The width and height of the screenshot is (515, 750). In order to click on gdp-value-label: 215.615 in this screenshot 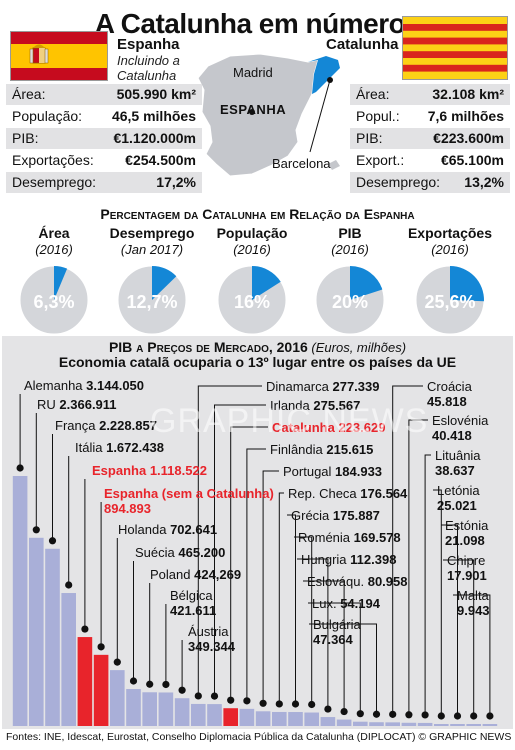, I will do `click(350, 449)`.